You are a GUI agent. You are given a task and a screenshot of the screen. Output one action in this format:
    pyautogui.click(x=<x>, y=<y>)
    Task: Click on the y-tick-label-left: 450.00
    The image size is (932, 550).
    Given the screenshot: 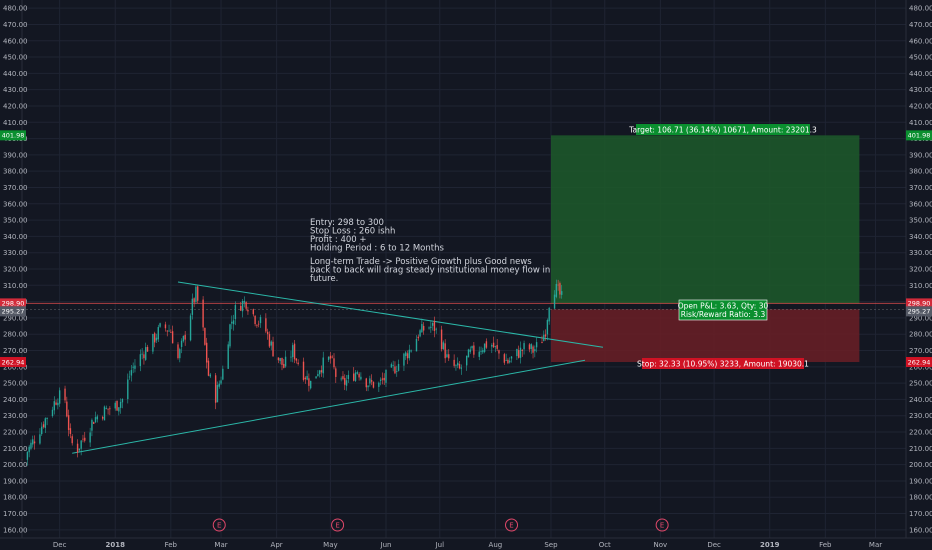 What is the action you would take?
    pyautogui.click(x=15, y=58)
    